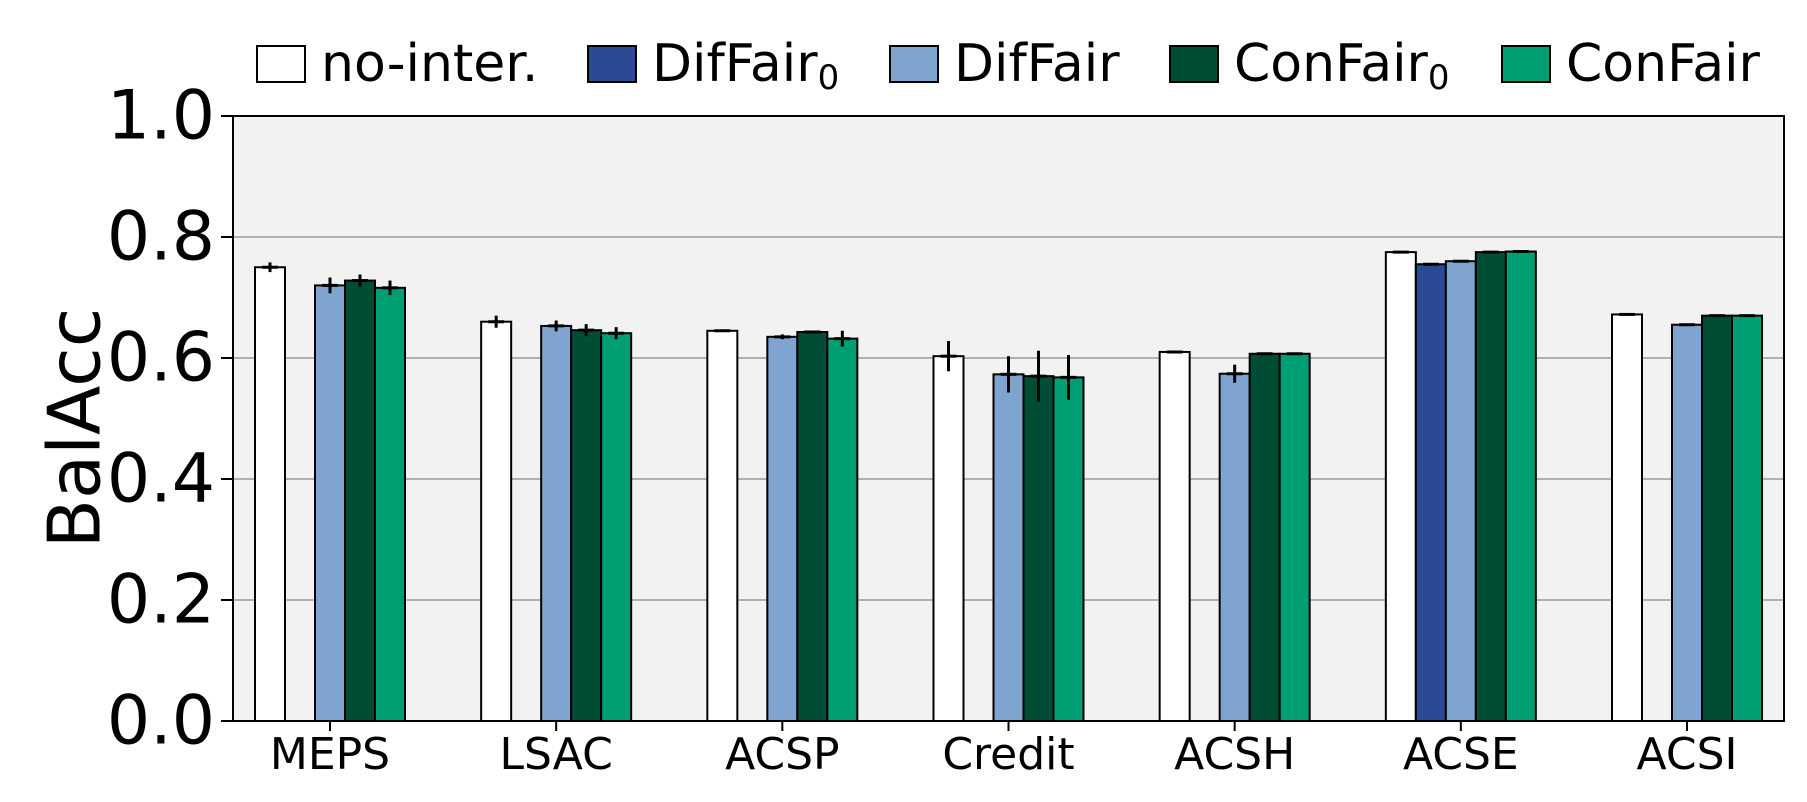  I want to click on y-tick-label: 0.2, so click(161, 600).